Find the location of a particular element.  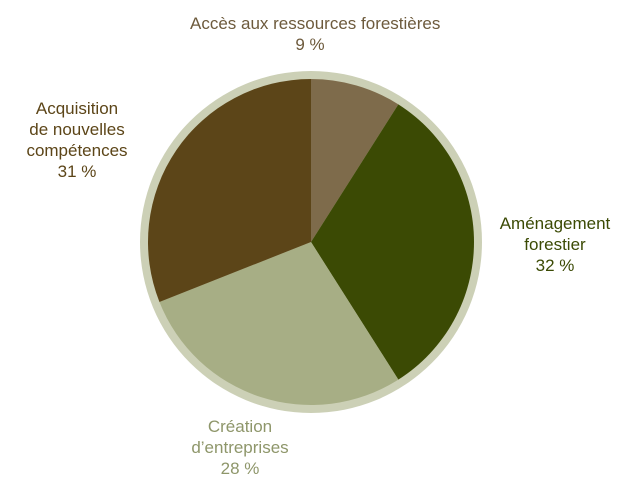

label-amenagement: Aménagement forestier 32 % is located at coordinates (555, 244).